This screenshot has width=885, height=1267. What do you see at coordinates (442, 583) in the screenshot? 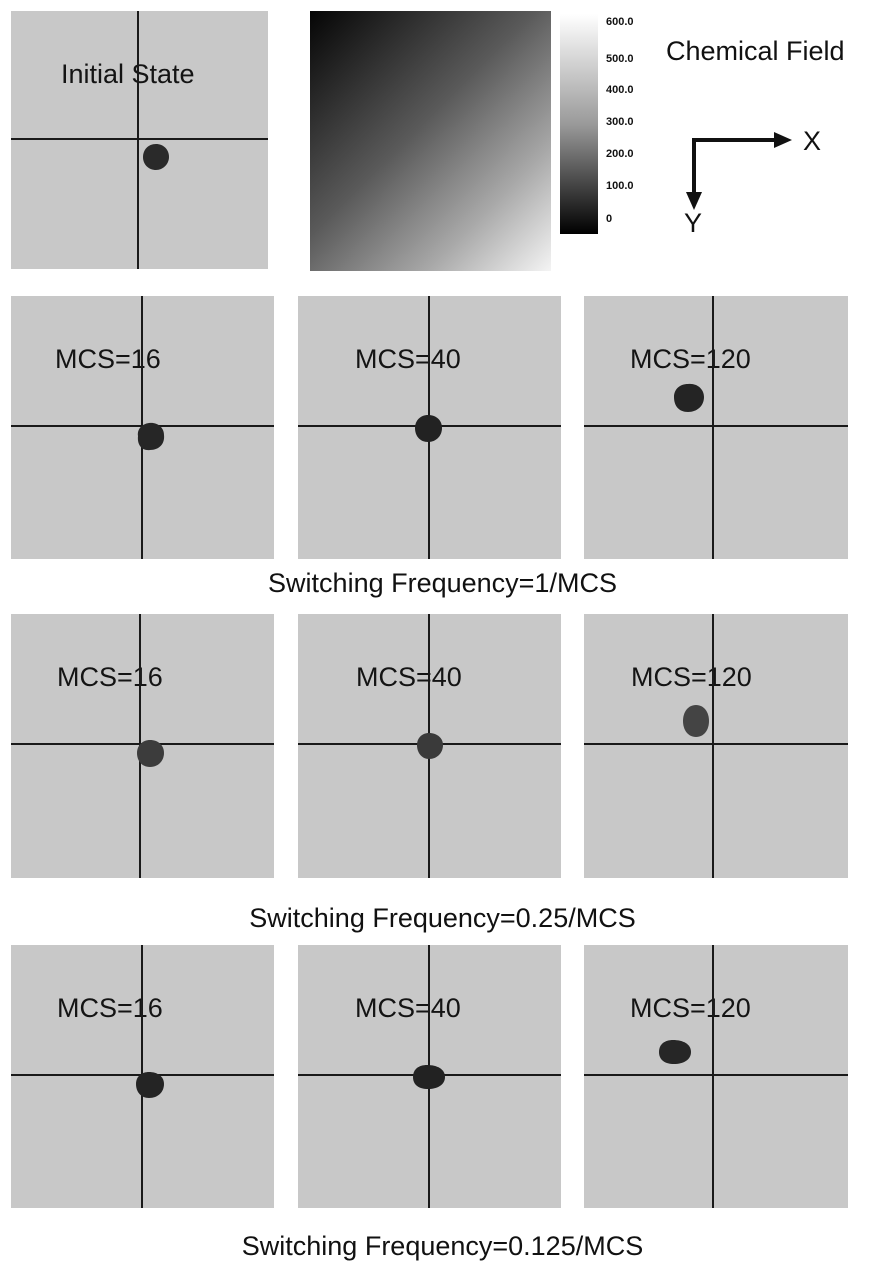
I see `row-caption: Switching Frequency=1/MCS` at bounding box center [442, 583].